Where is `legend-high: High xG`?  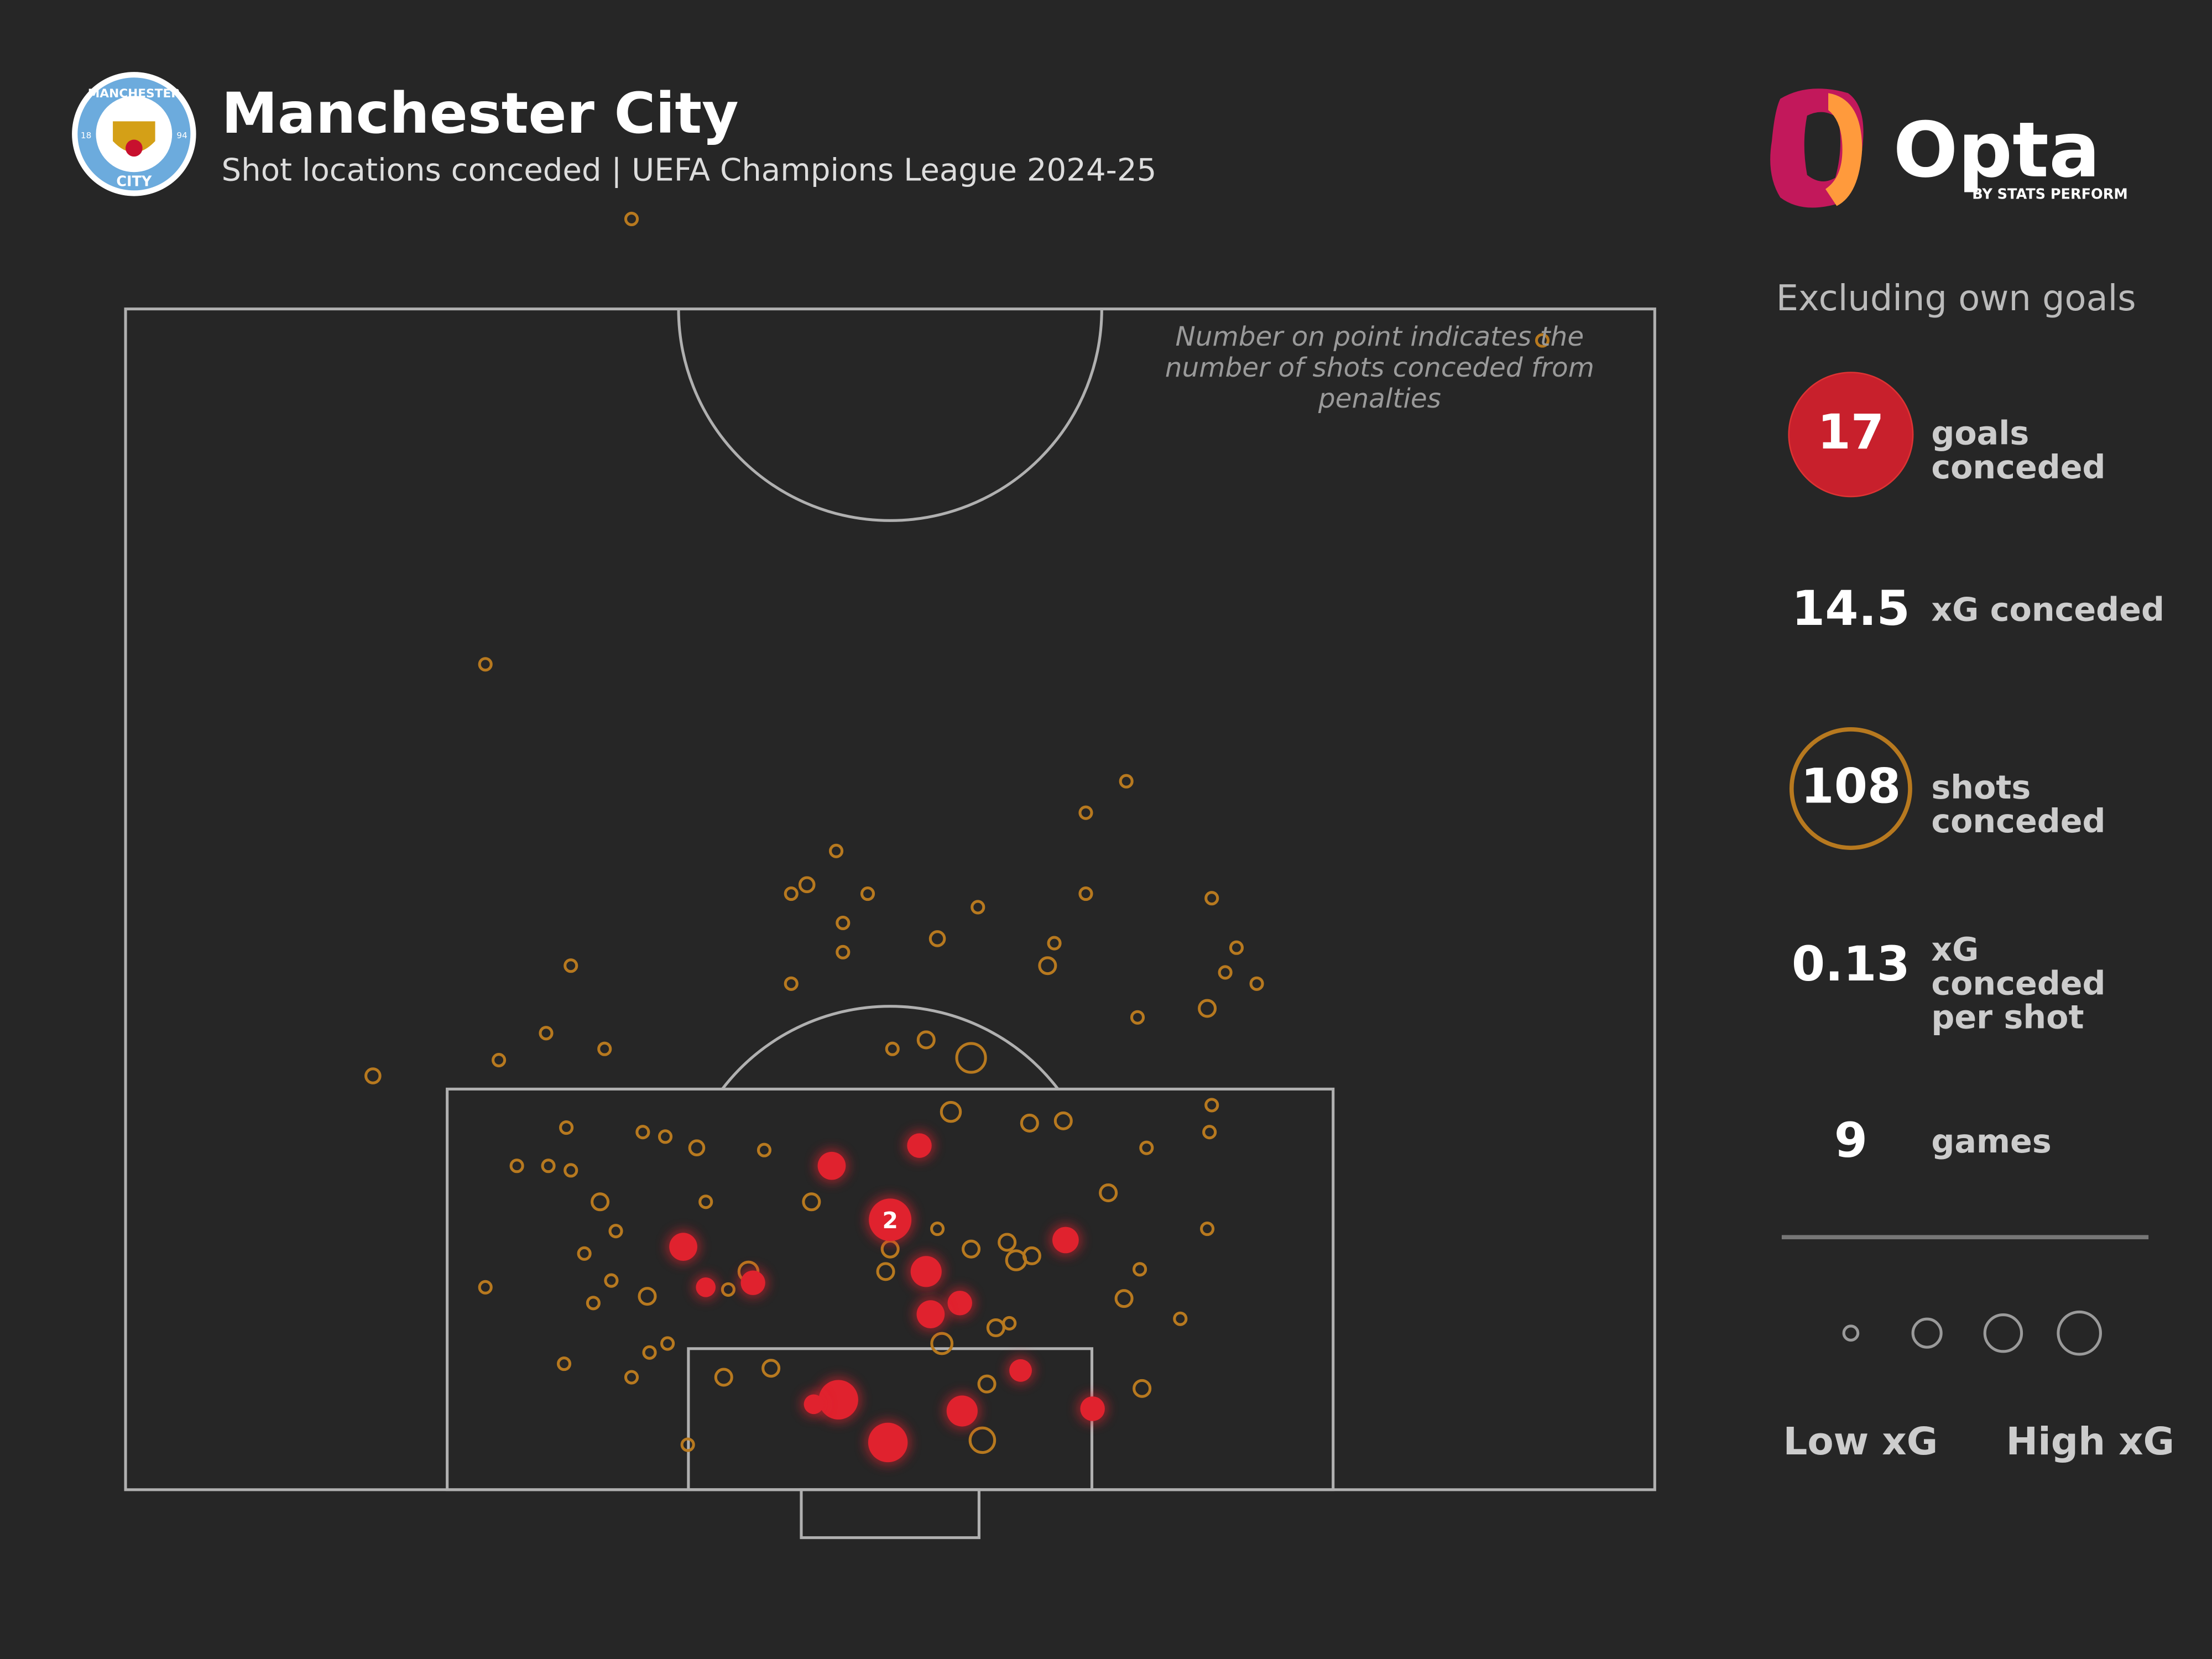
legend-high: High xG is located at coordinates (2090, 1442).